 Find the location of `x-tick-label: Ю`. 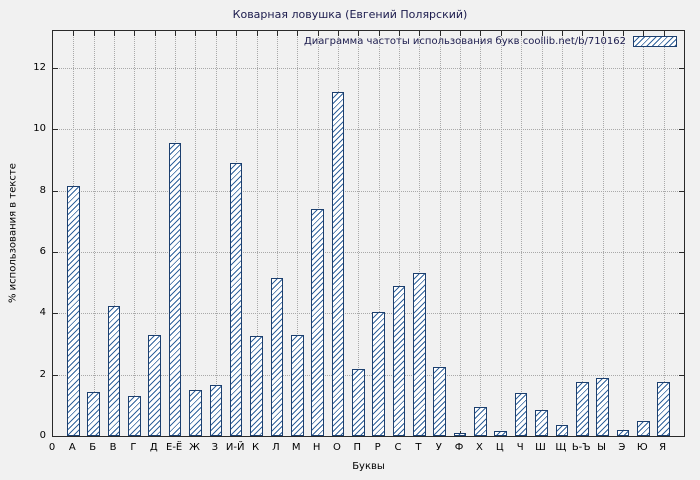

x-tick-label: Ю is located at coordinates (642, 447).